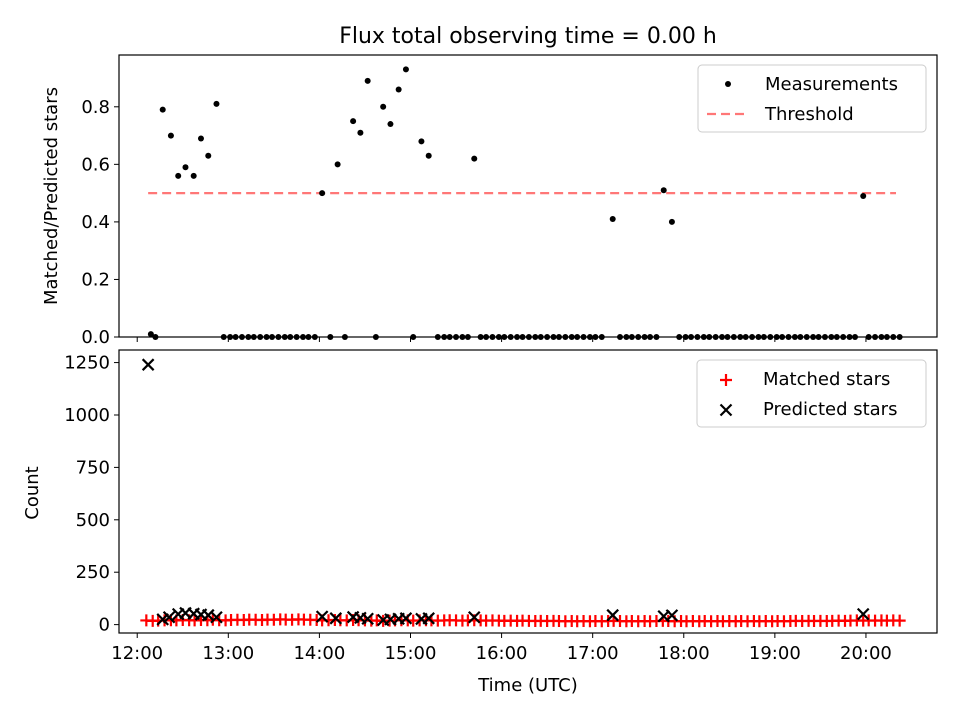  I want to click on matched-star-point, so click(899, 620).